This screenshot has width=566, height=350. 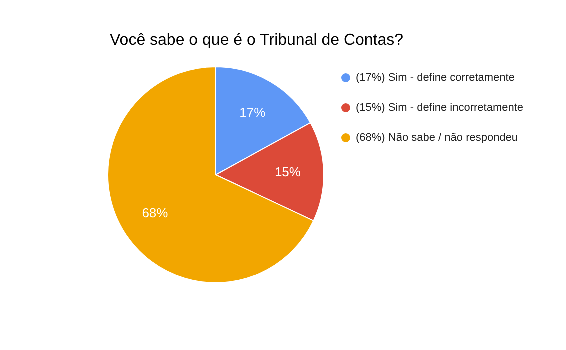 What do you see at coordinates (253, 112) in the screenshot?
I see `data-label: 17%` at bounding box center [253, 112].